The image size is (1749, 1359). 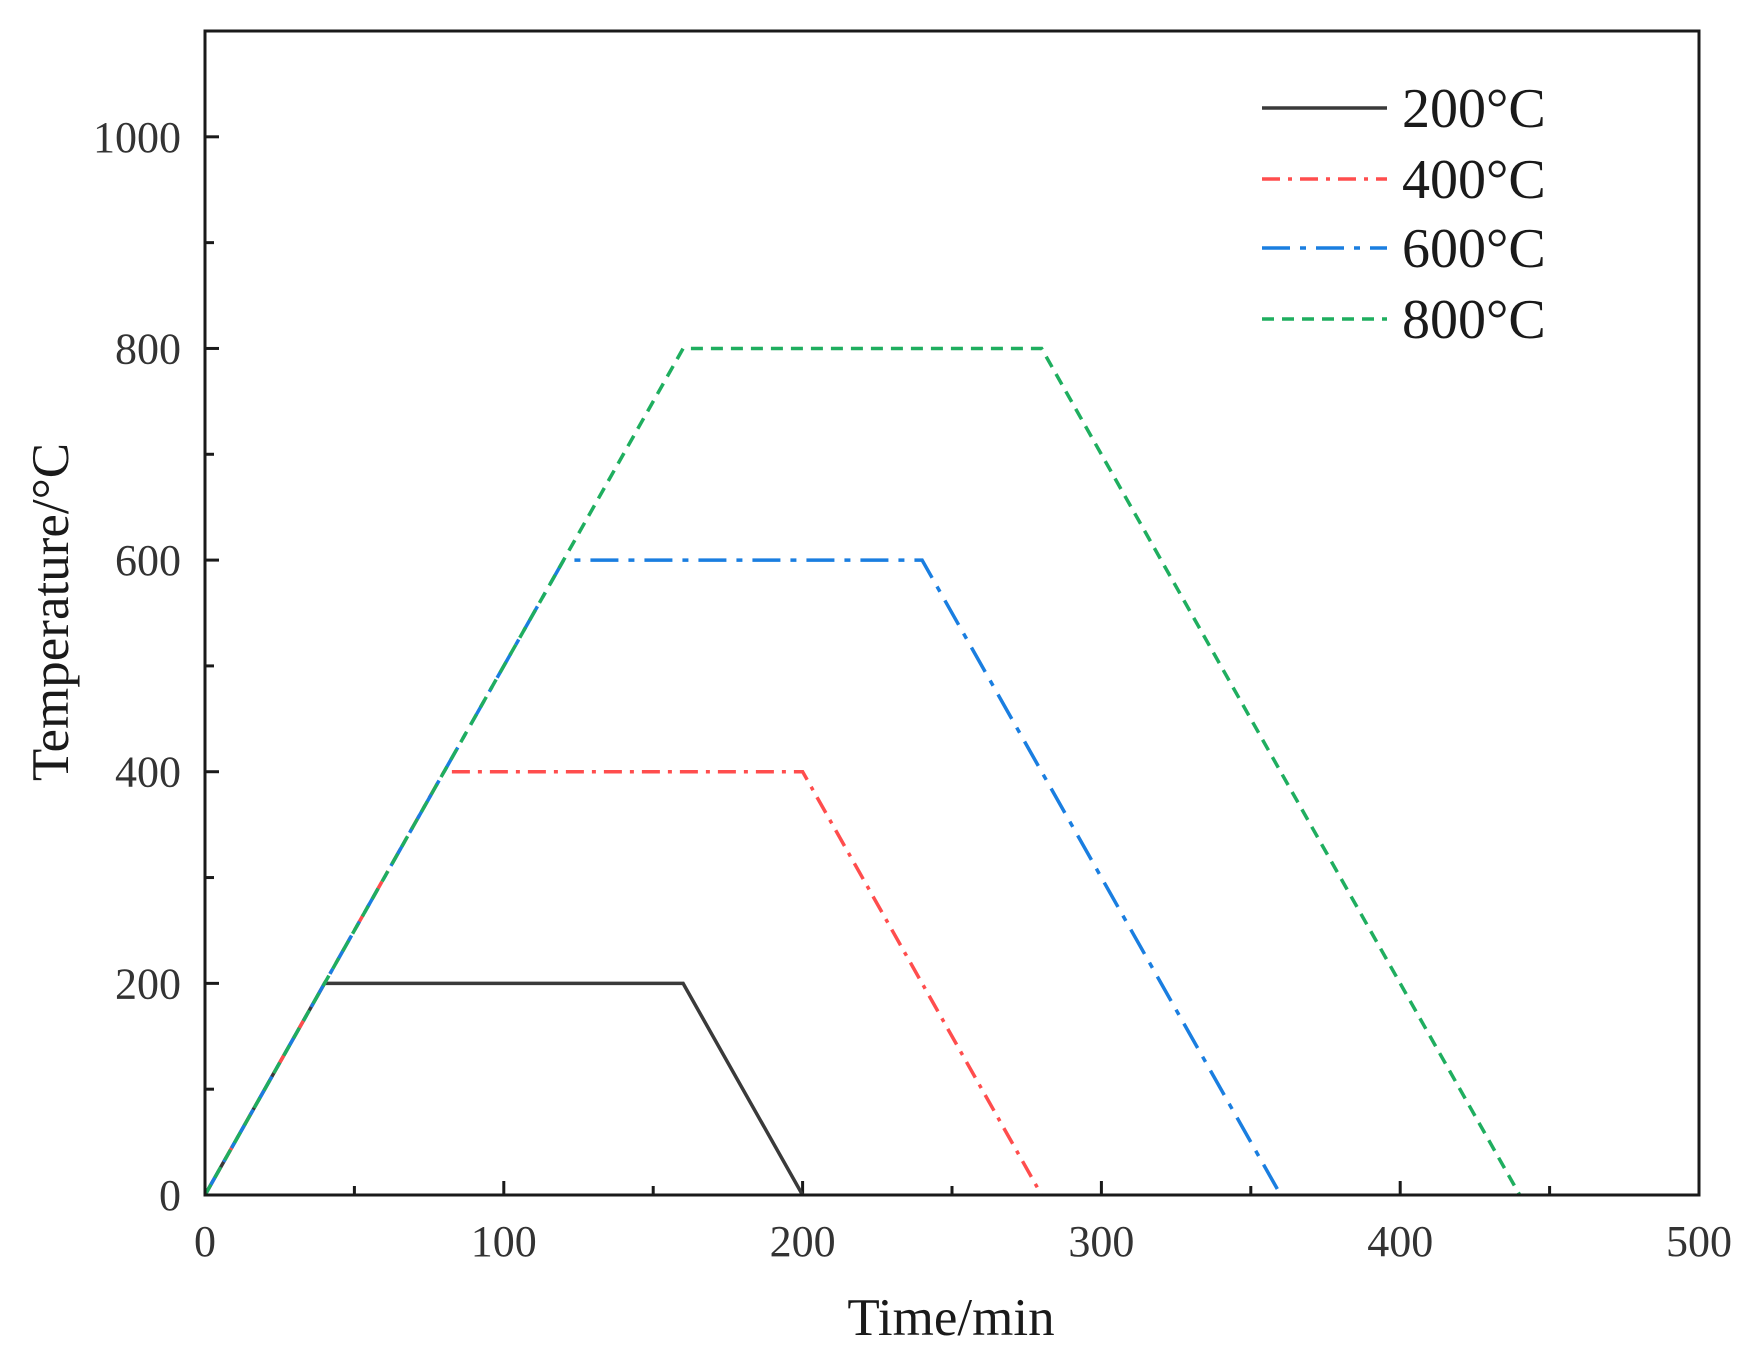 I want to click on legend-label-800c: 800°C, so click(x=1474, y=320).